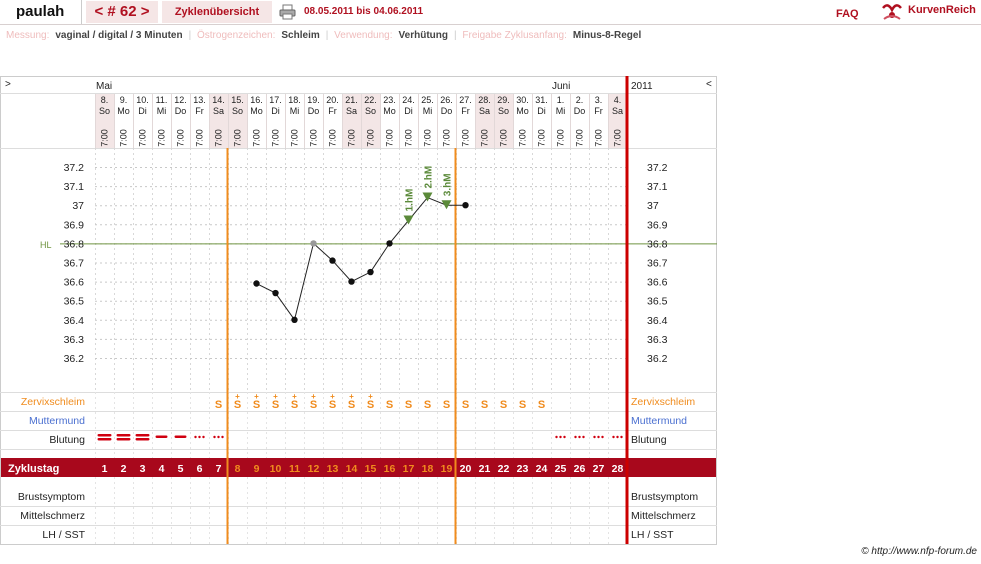 This screenshot has width=981, height=564. I want to click on higher-measurement-marker, so click(427, 197).